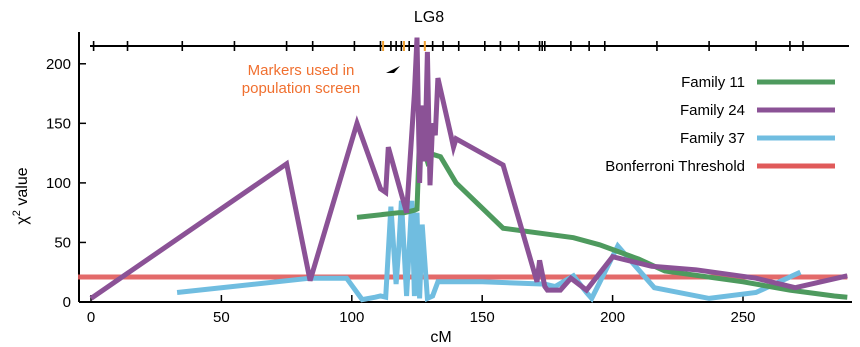 This screenshot has height=347, width=860. What do you see at coordinates (301, 70) in the screenshot?
I see `annotation-line-1: Markers used in` at bounding box center [301, 70].